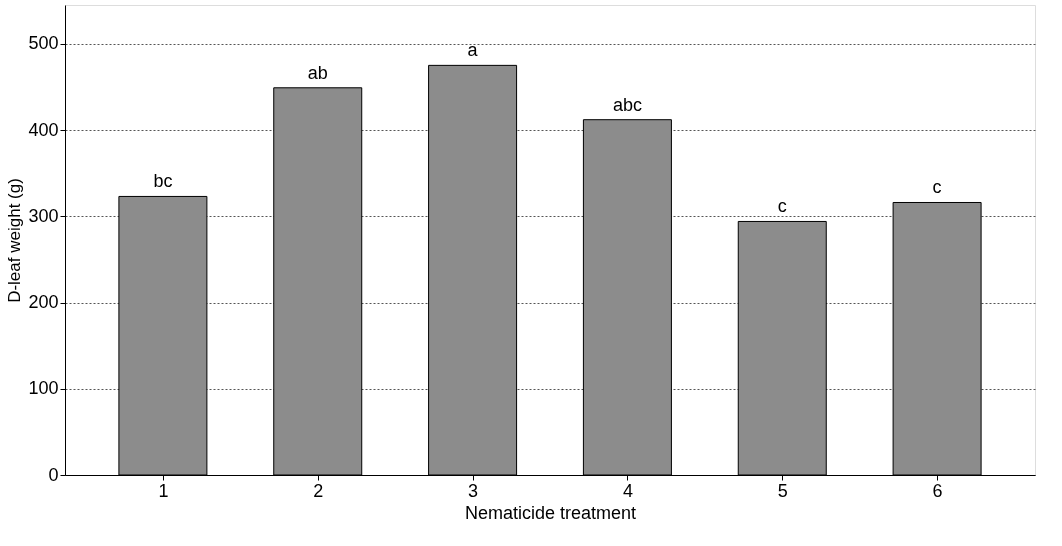  What do you see at coordinates (550, 512) in the screenshot?
I see `x-axis-title: Nematicide treatment` at bounding box center [550, 512].